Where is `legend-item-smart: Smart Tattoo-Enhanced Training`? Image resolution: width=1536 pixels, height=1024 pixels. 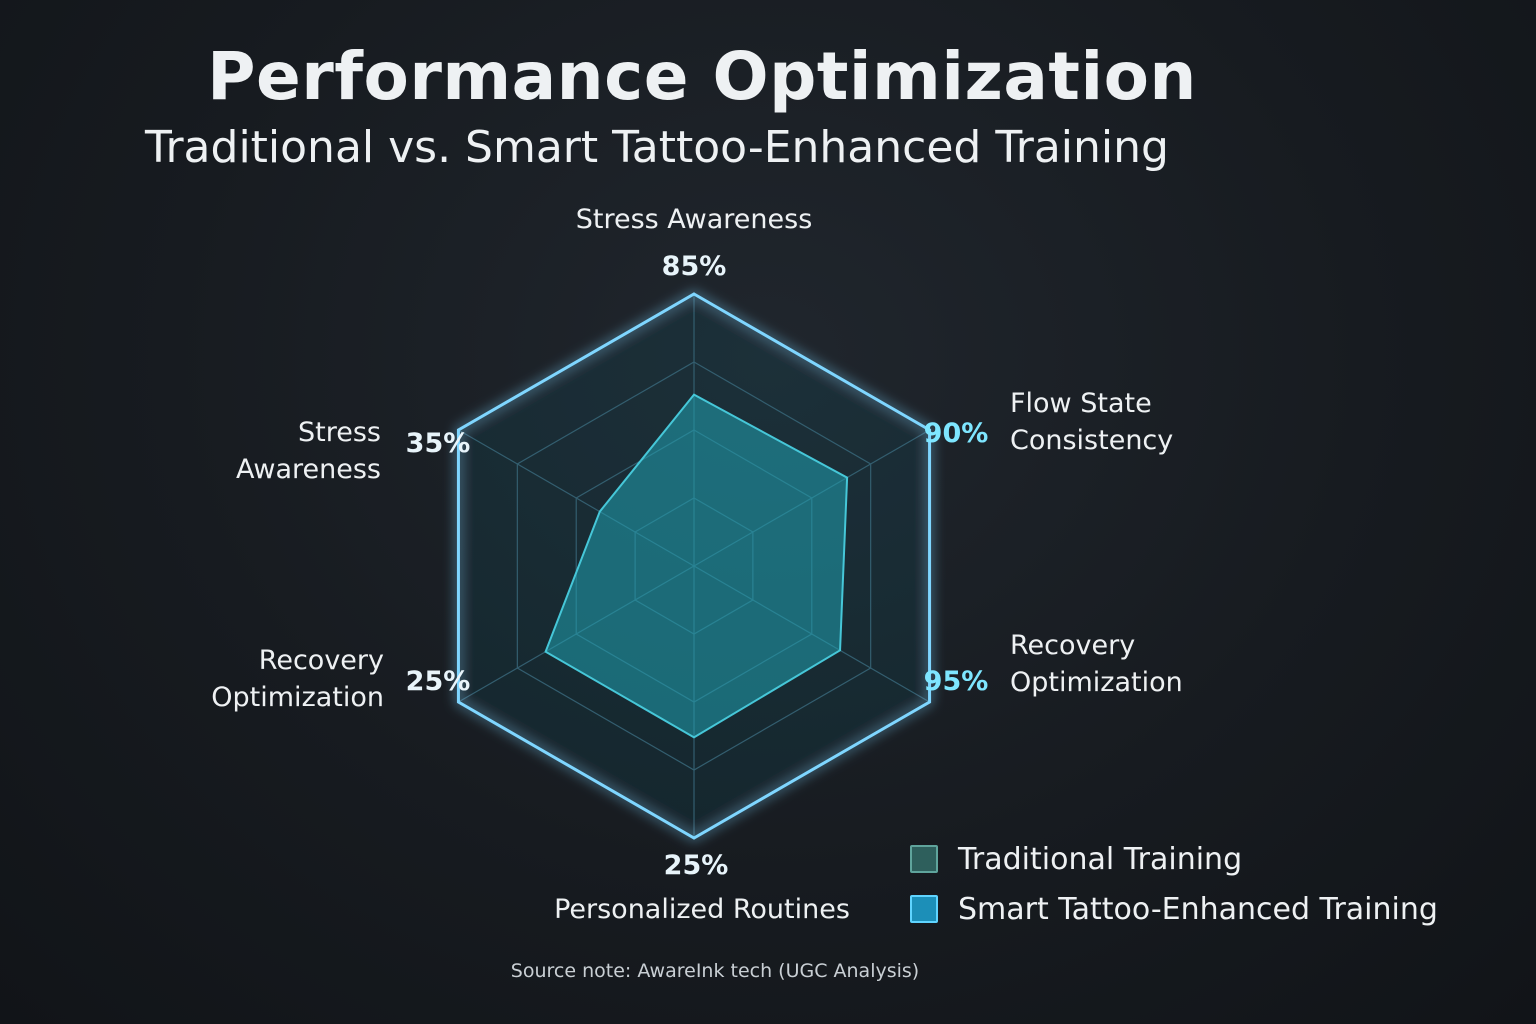
legend-item-smart: Smart Tattoo-Enhanced Training is located at coordinates (1174, 909).